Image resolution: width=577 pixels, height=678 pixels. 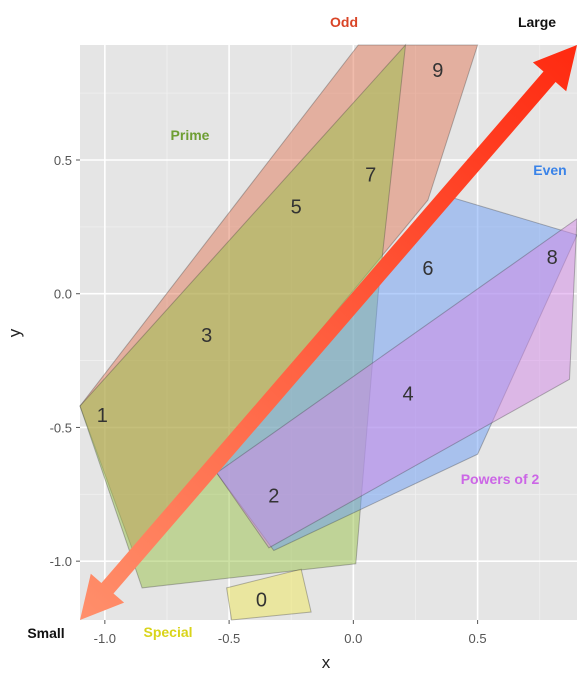 I want to click on number-label: 4, so click(x=407, y=395).